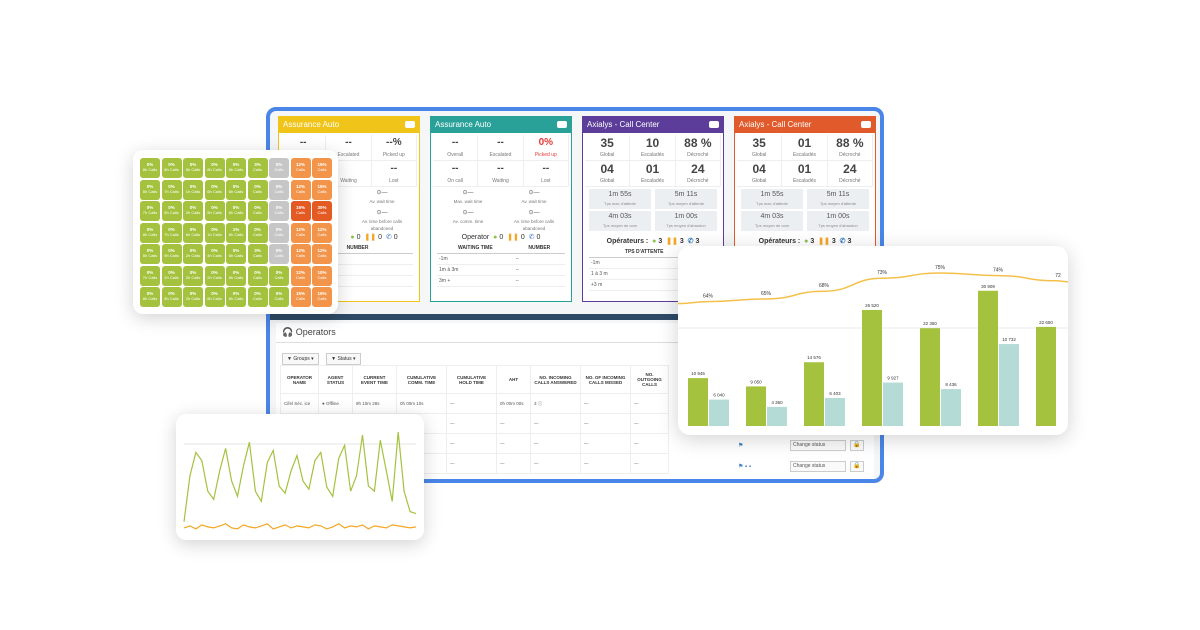 Image resolution: width=1200 pixels, height=630 pixels. What do you see at coordinates (374, 379) in the screenshot?
I see `col-current-event-time: CURRENT EVENT TIME` at bounding box center [374, 379].